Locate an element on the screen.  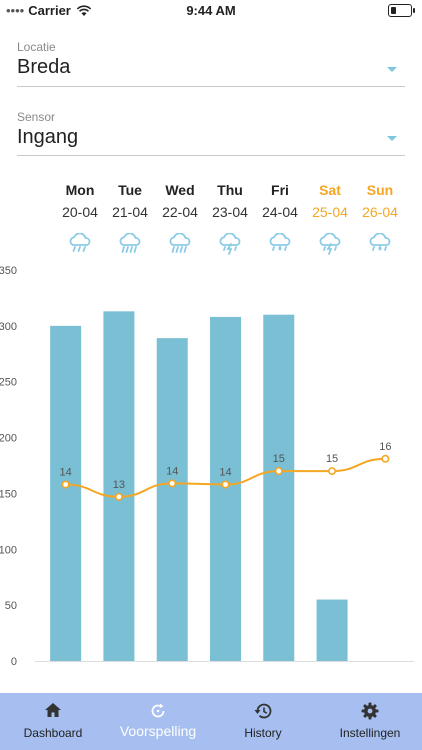
day-name: Sun is located at coordinates (380, 190).